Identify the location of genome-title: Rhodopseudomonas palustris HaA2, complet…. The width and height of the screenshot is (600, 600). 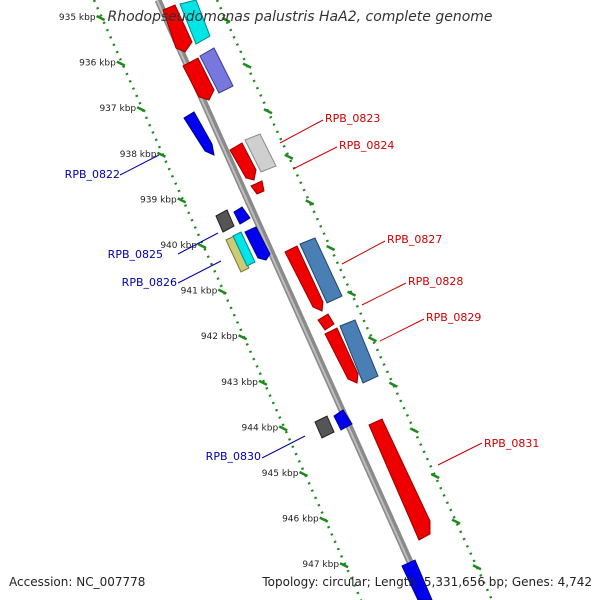
(300, 17).